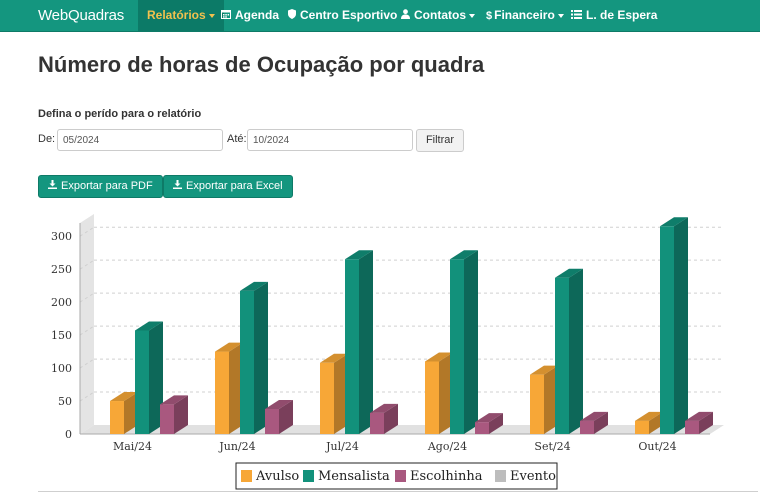  Describe the element at coordinates (61, 335) in the screenshot. I see `y-tick-label: 150` at that location.